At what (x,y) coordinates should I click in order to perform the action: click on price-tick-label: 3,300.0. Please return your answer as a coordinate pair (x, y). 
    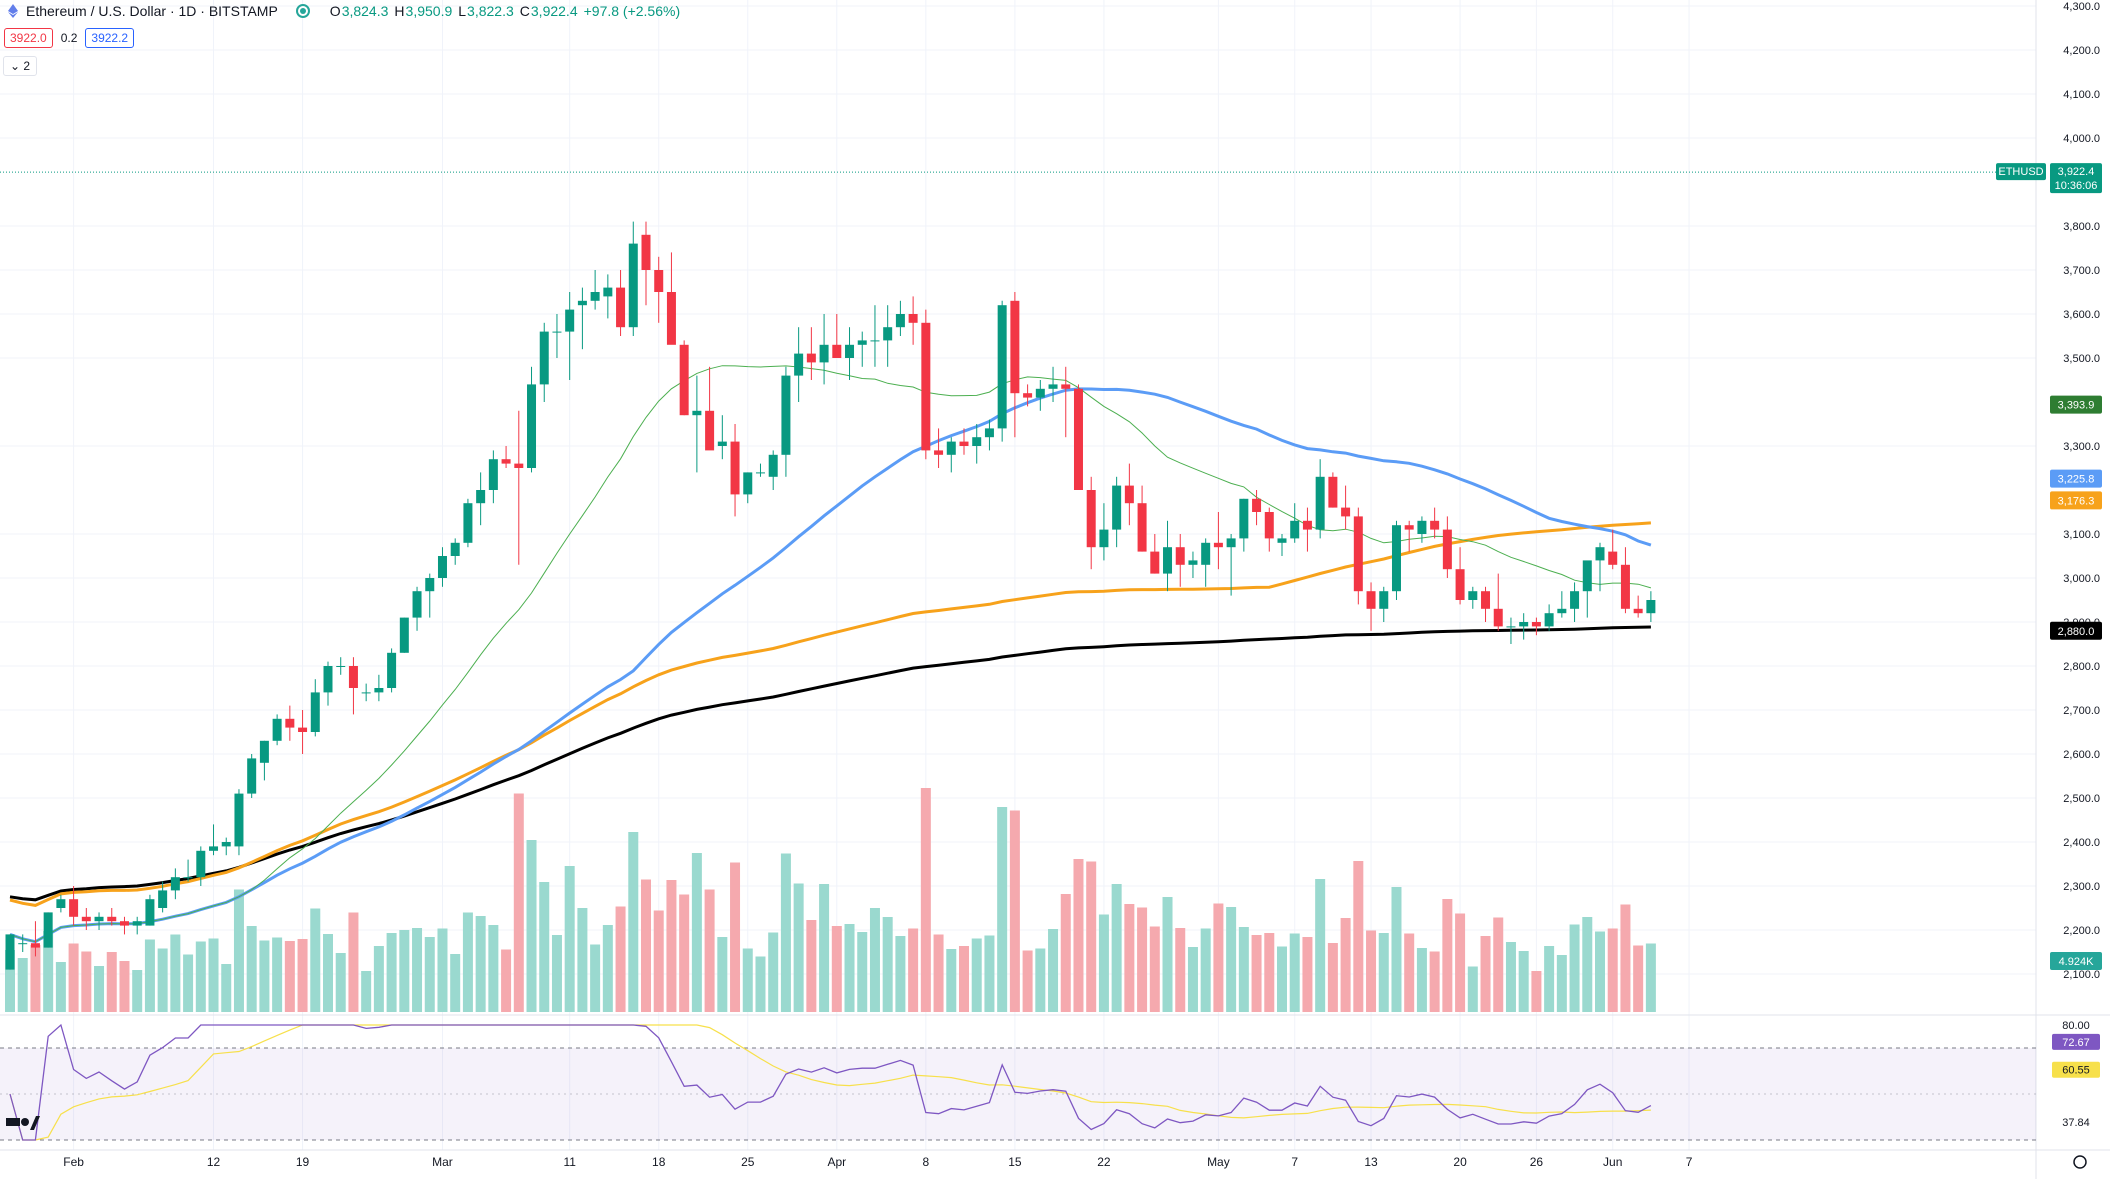
    Looking at the image, I should click on (2081, 447).